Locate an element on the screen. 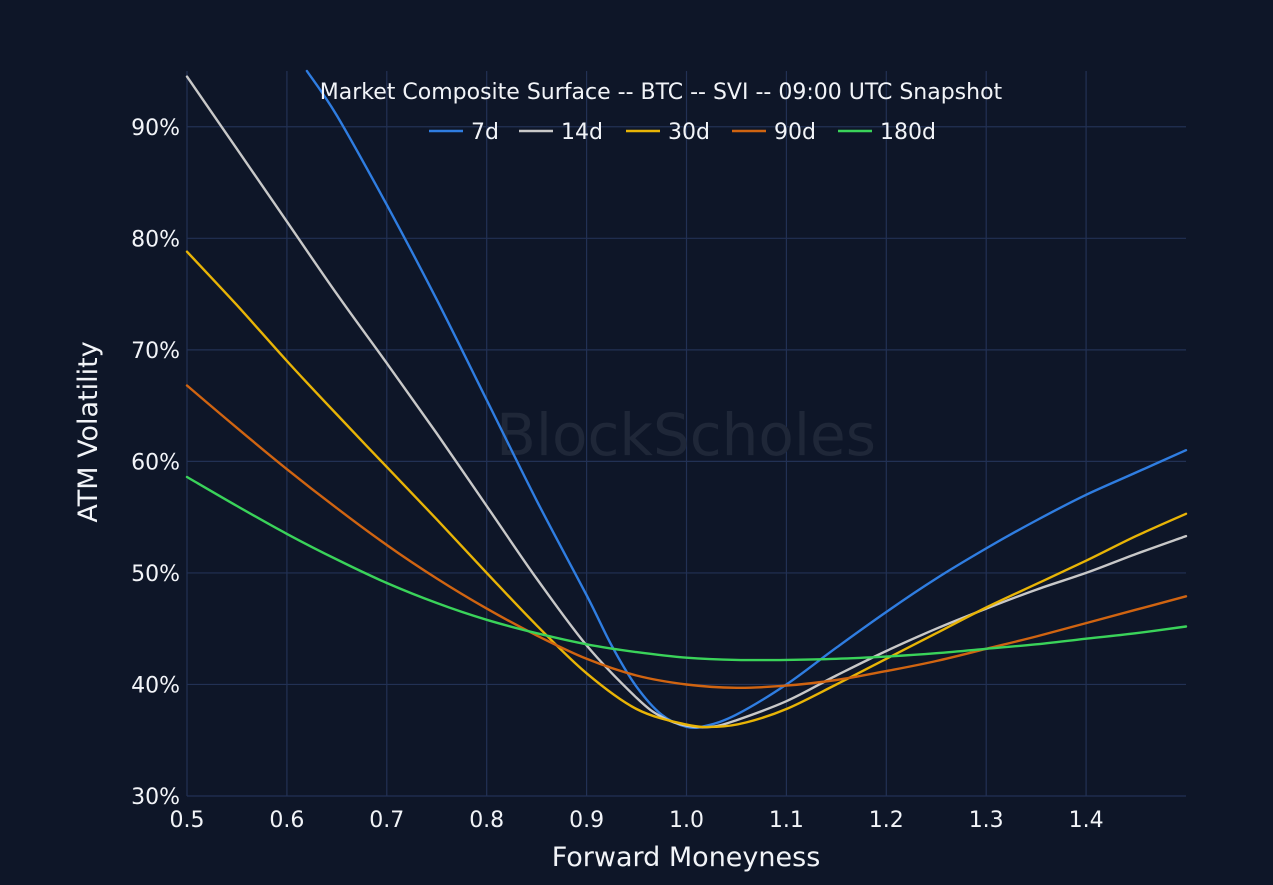 The image size is (1273, 885). y-axis-ticks: 30% 40% 50% 60% 70% 80% 90% is located at coordinates (155, 463).